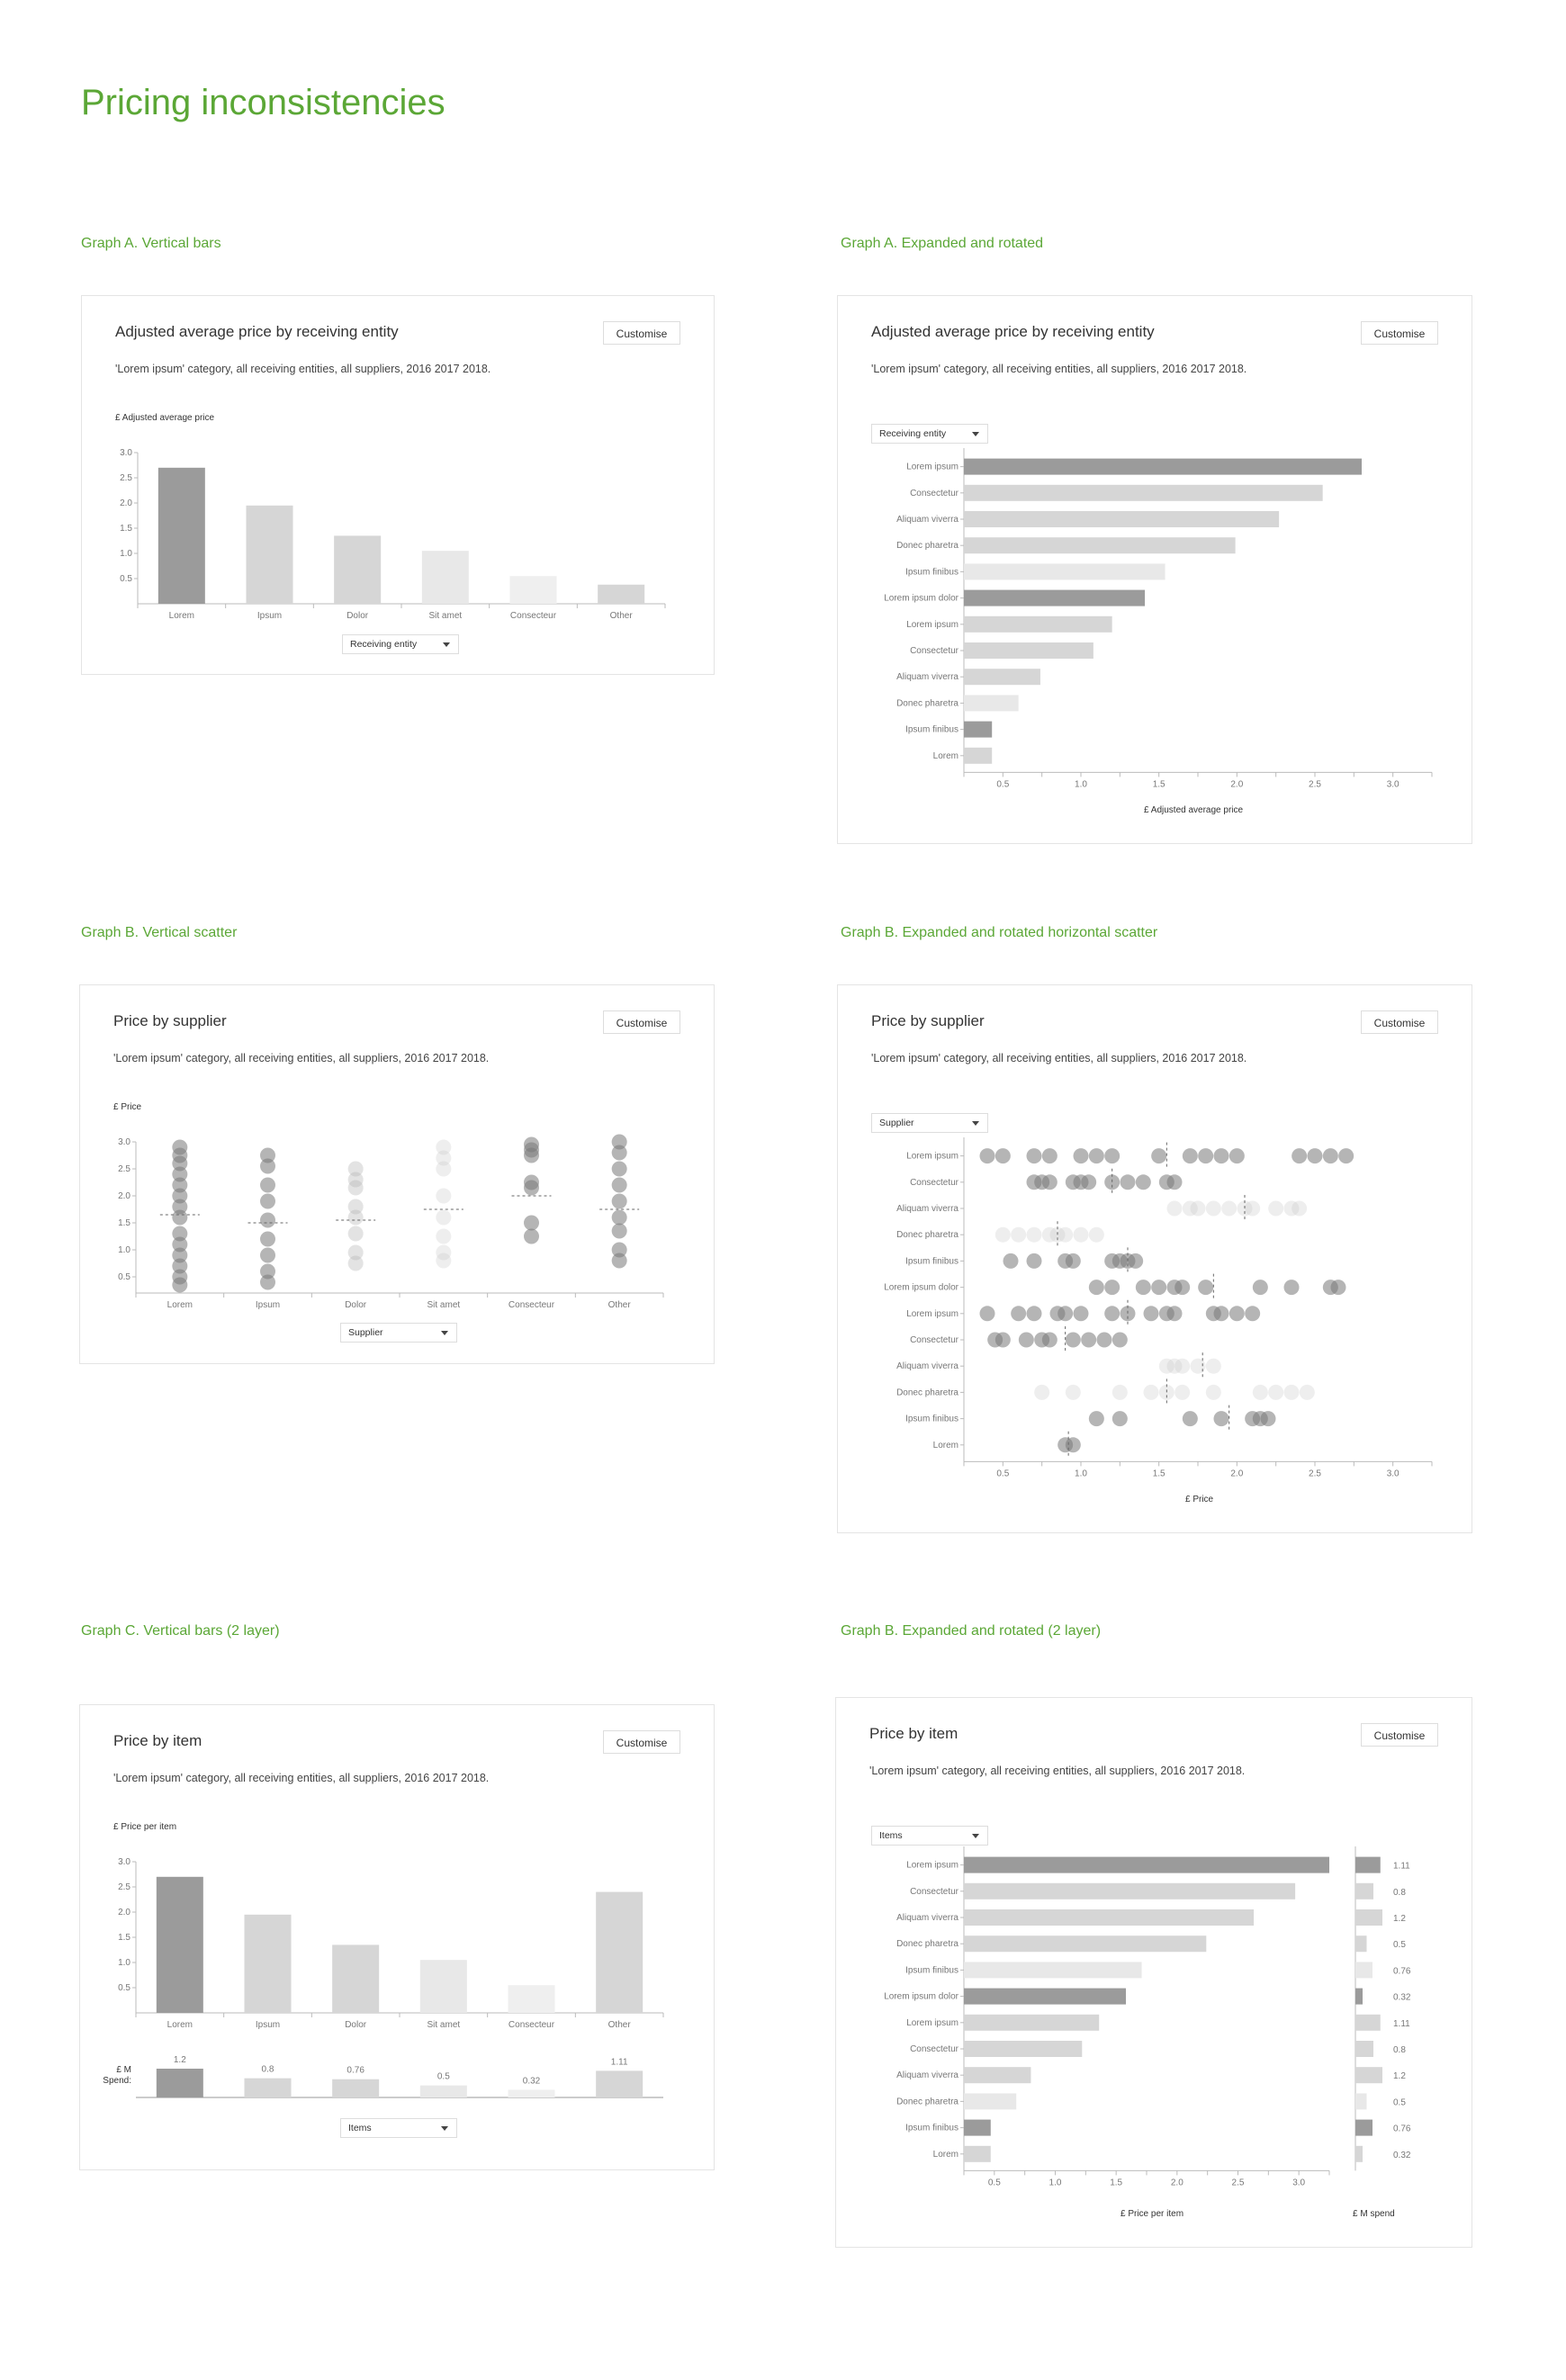 Image resolution: width=1566 pixels, height=2380 pixels. What do you see at coordinates (1236, 784) in the screenshot?
I see `x-tick-label: 2.0` at bounding box center [1236, 784].